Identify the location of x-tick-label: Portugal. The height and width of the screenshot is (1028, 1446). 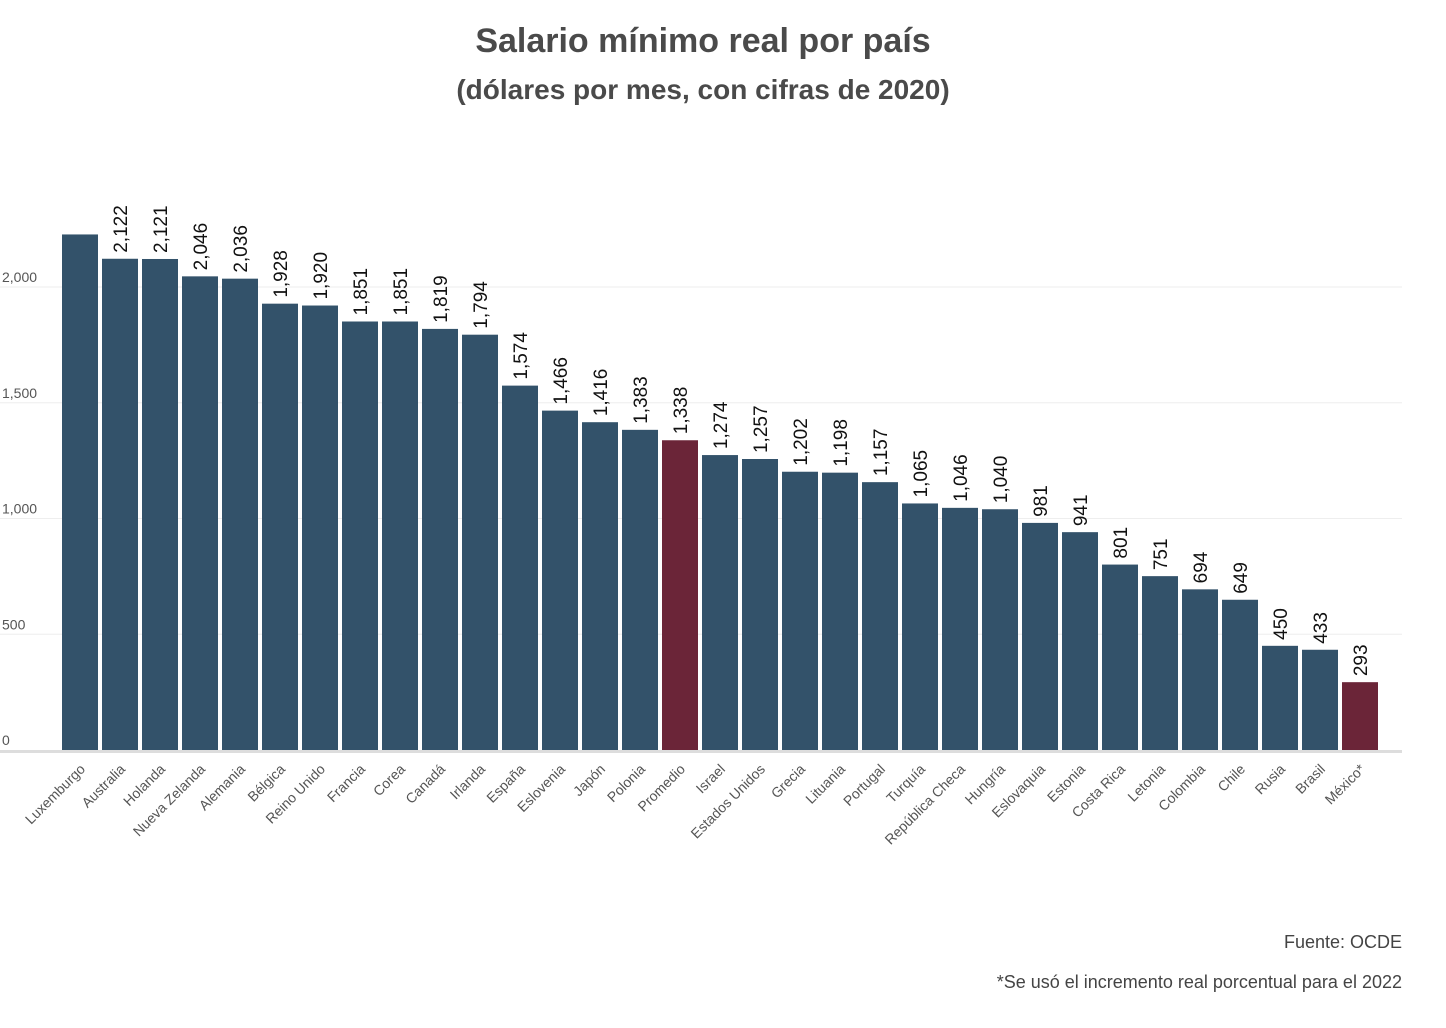
(864, 785).